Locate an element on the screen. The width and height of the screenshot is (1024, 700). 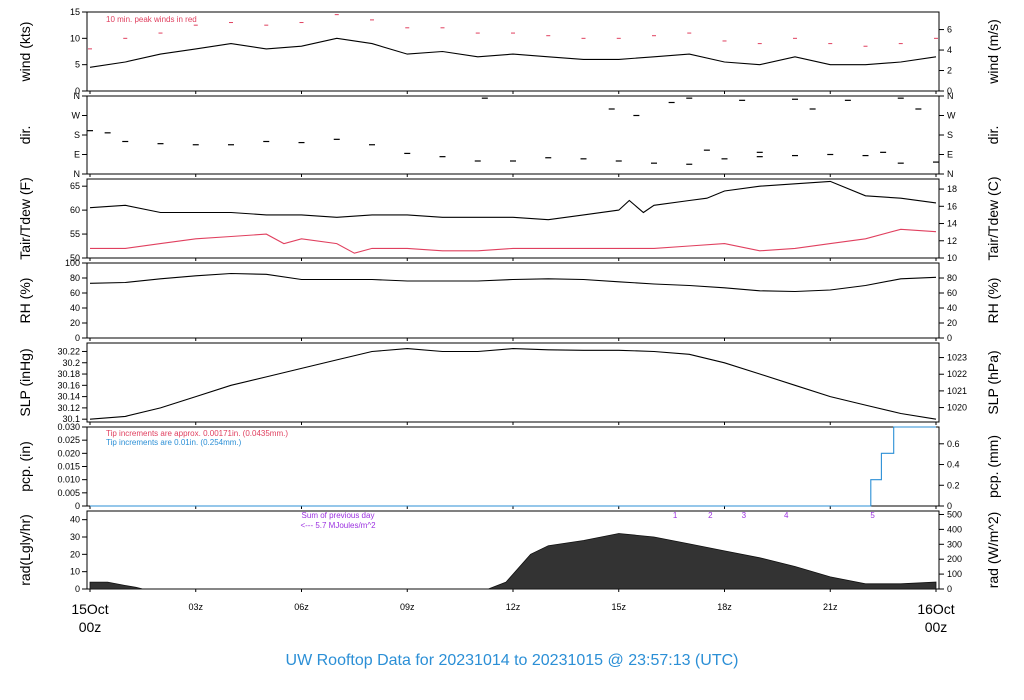
y-axis-title-right: rad (W/m^2) is located at coordinates (993, 550).